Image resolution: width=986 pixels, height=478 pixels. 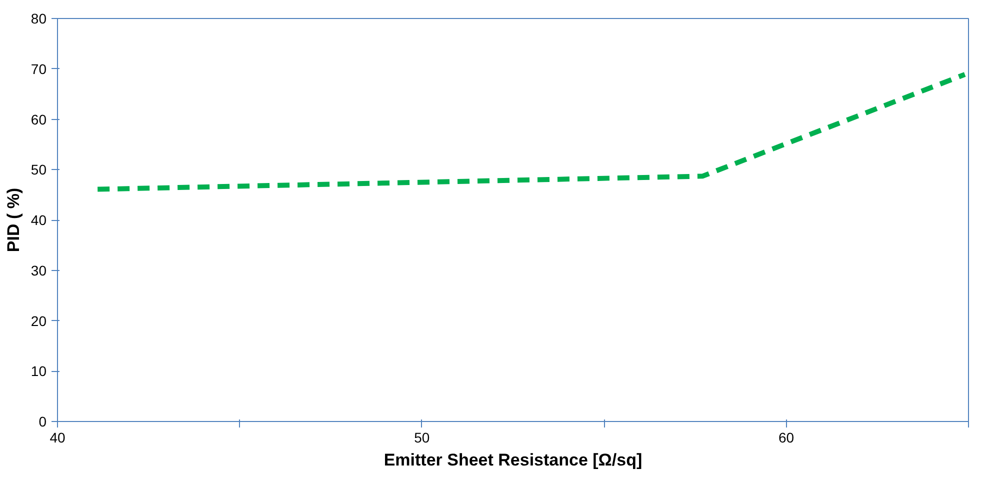 What do you see at coordinates (38, 371) in the screenshot?
I see `y-tick-label: 10` at bounding box center [38, 371].